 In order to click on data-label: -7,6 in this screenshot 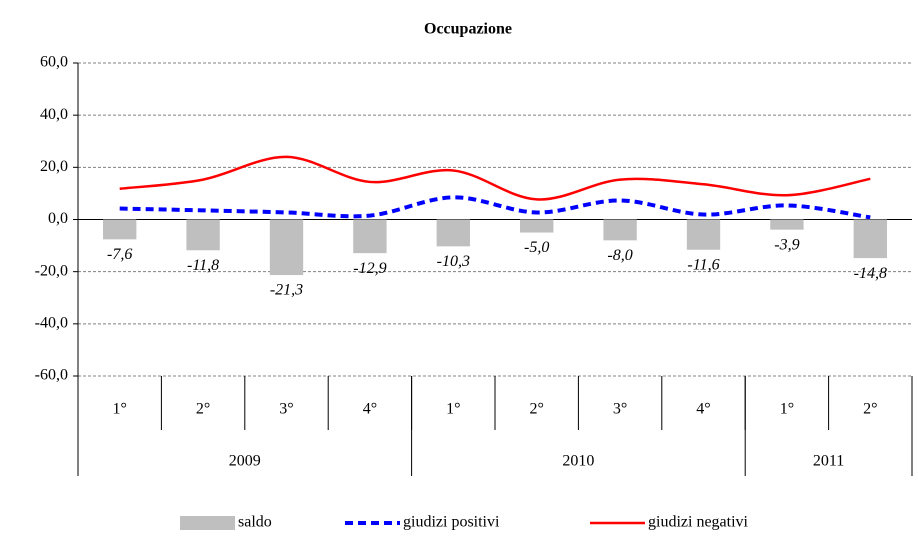, I will do `click(119, 254)`.